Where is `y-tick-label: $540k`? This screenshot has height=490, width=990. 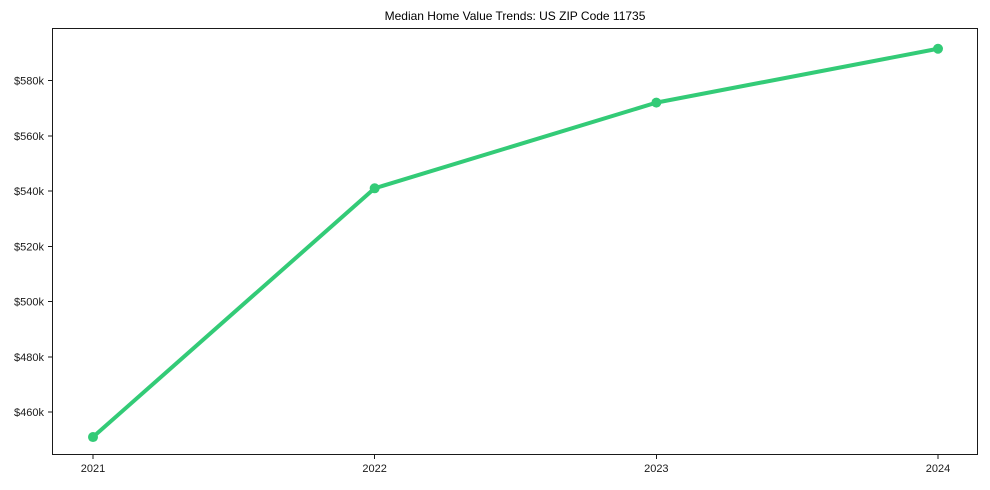
y-tick-label: $540k is located at coordinates (29, 192).